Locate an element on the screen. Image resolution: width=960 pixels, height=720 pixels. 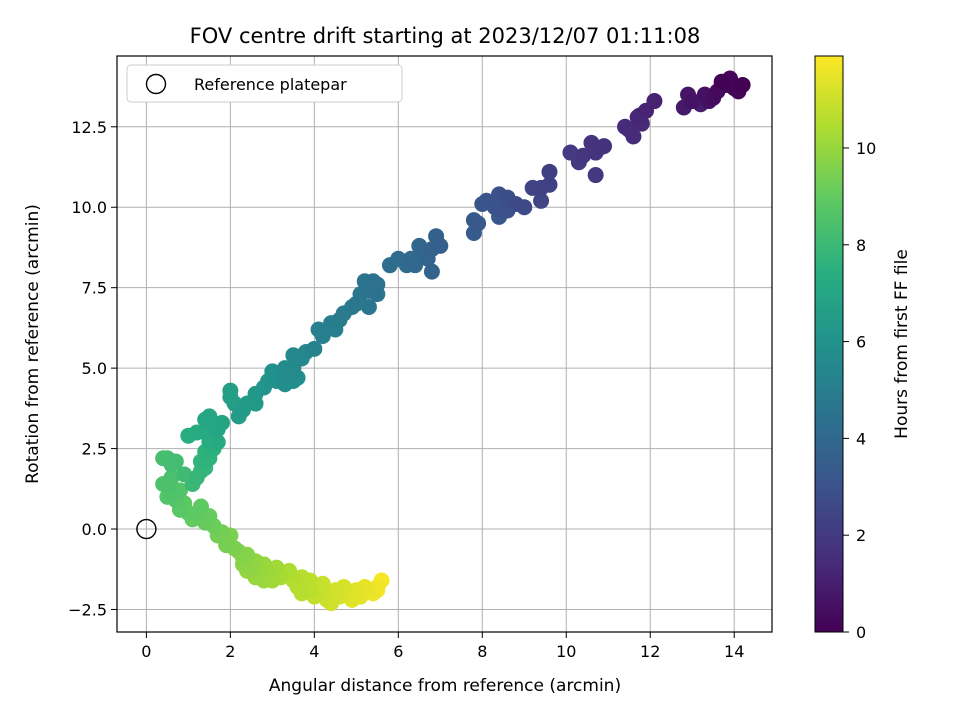
y-tick-label: 10.0 is located at coordinates (89, 207).